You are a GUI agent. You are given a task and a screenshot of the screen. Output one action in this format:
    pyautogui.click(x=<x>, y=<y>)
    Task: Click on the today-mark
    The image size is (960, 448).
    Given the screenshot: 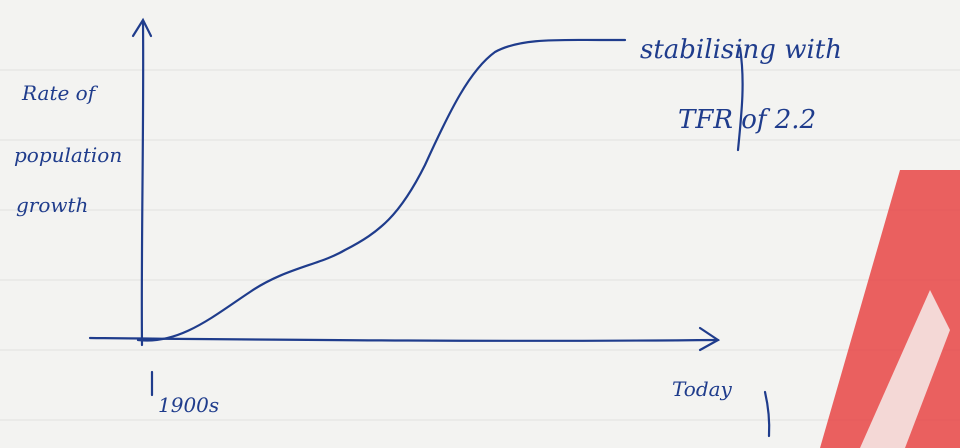 What is the action you would take?
    pyautogui.click(x=767, y=414)
    